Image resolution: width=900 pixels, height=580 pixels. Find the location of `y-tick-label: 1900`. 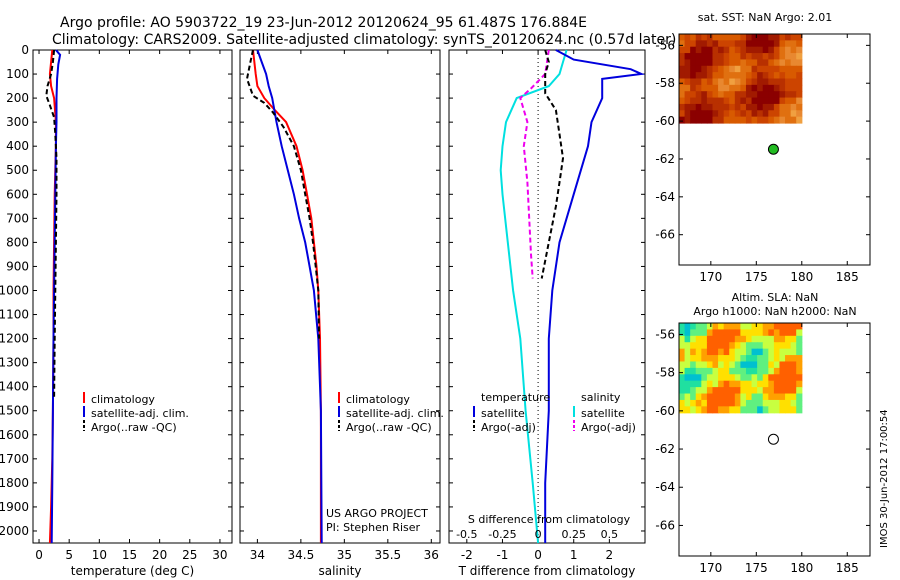

y-tick-label: 1900 is located at coordinates (14, 507).